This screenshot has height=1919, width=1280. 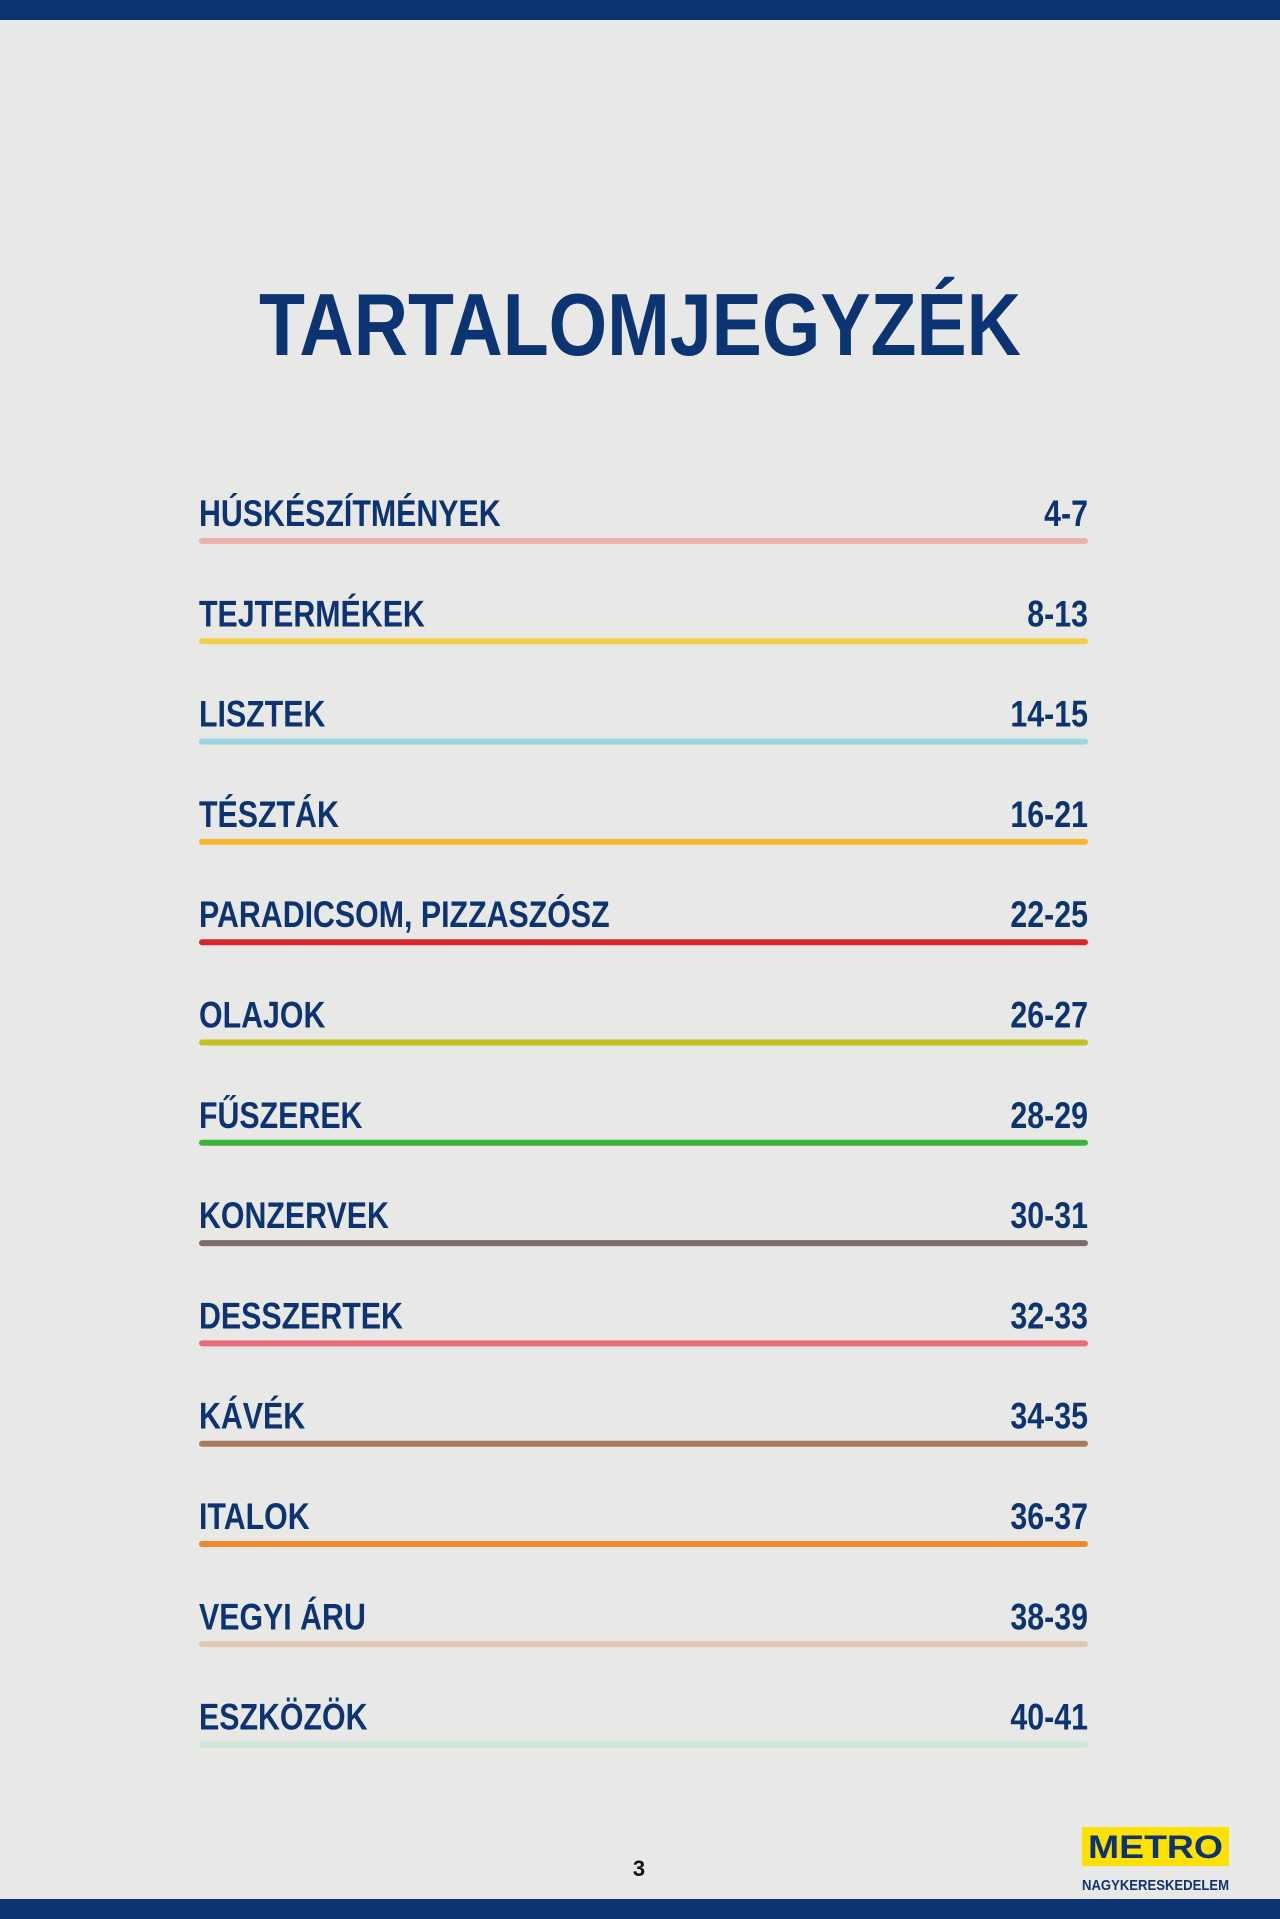 What do you see at coordinates (1049, 1016) in the screenshot?
I see `entry-pages: 26-27` at bounding box center [1049, 1016].